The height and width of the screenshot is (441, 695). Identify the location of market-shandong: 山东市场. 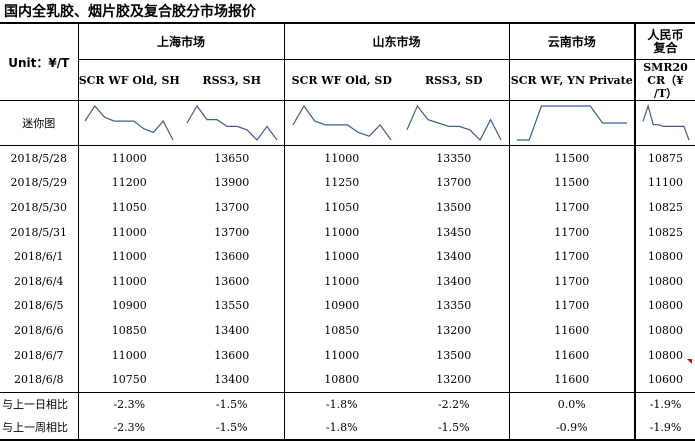
(396, 42).